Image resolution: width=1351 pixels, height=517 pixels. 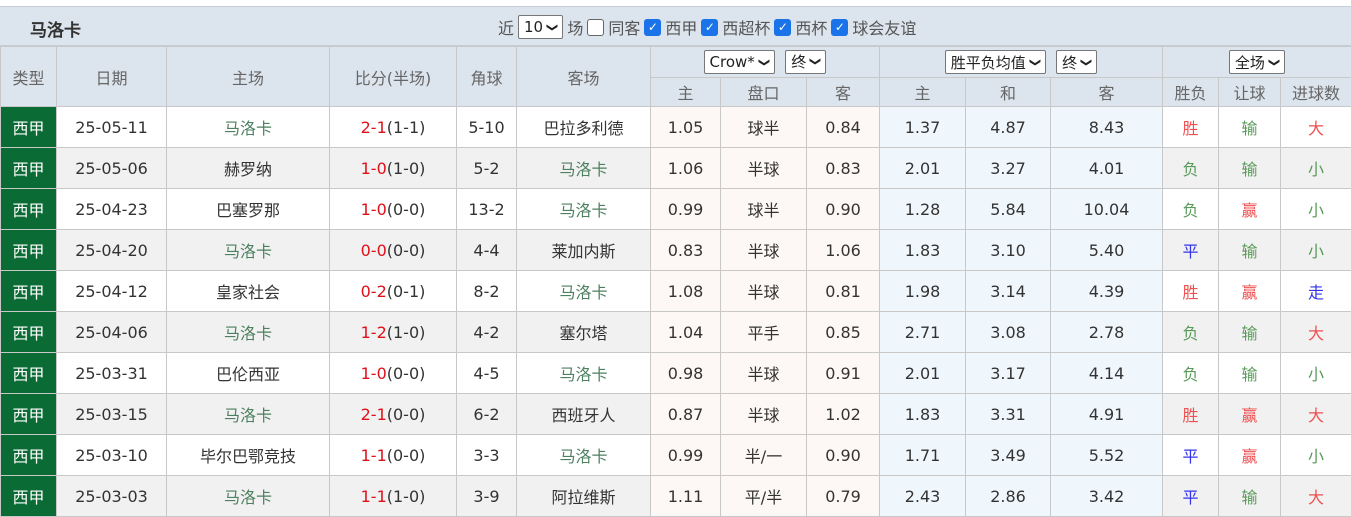 What do you see at coordinates (1191, 414) in the screenshot?
I see `wdl-result: 胜` at bounding box center [1191, 414].